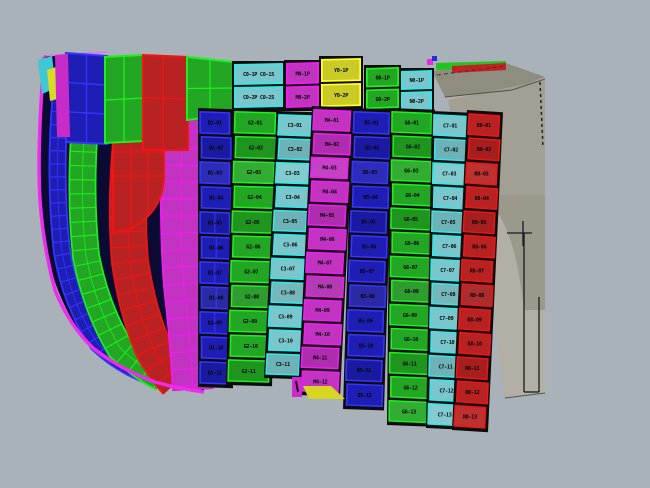 This screenshot has height=488, width=650. Describe the element at coordinates (434, 58) in the screenshot. I see `vertex-dot-blue` at that location.